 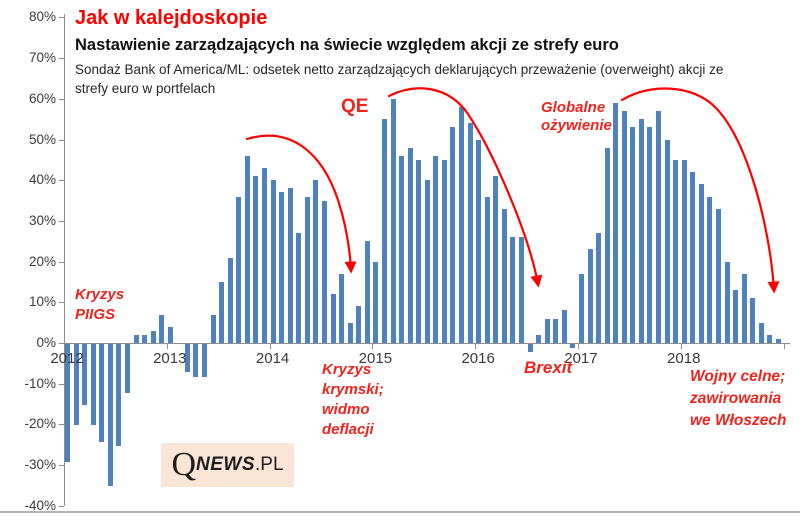 I want to click on y-axis-label: 10%, so click(x=42, y=302).